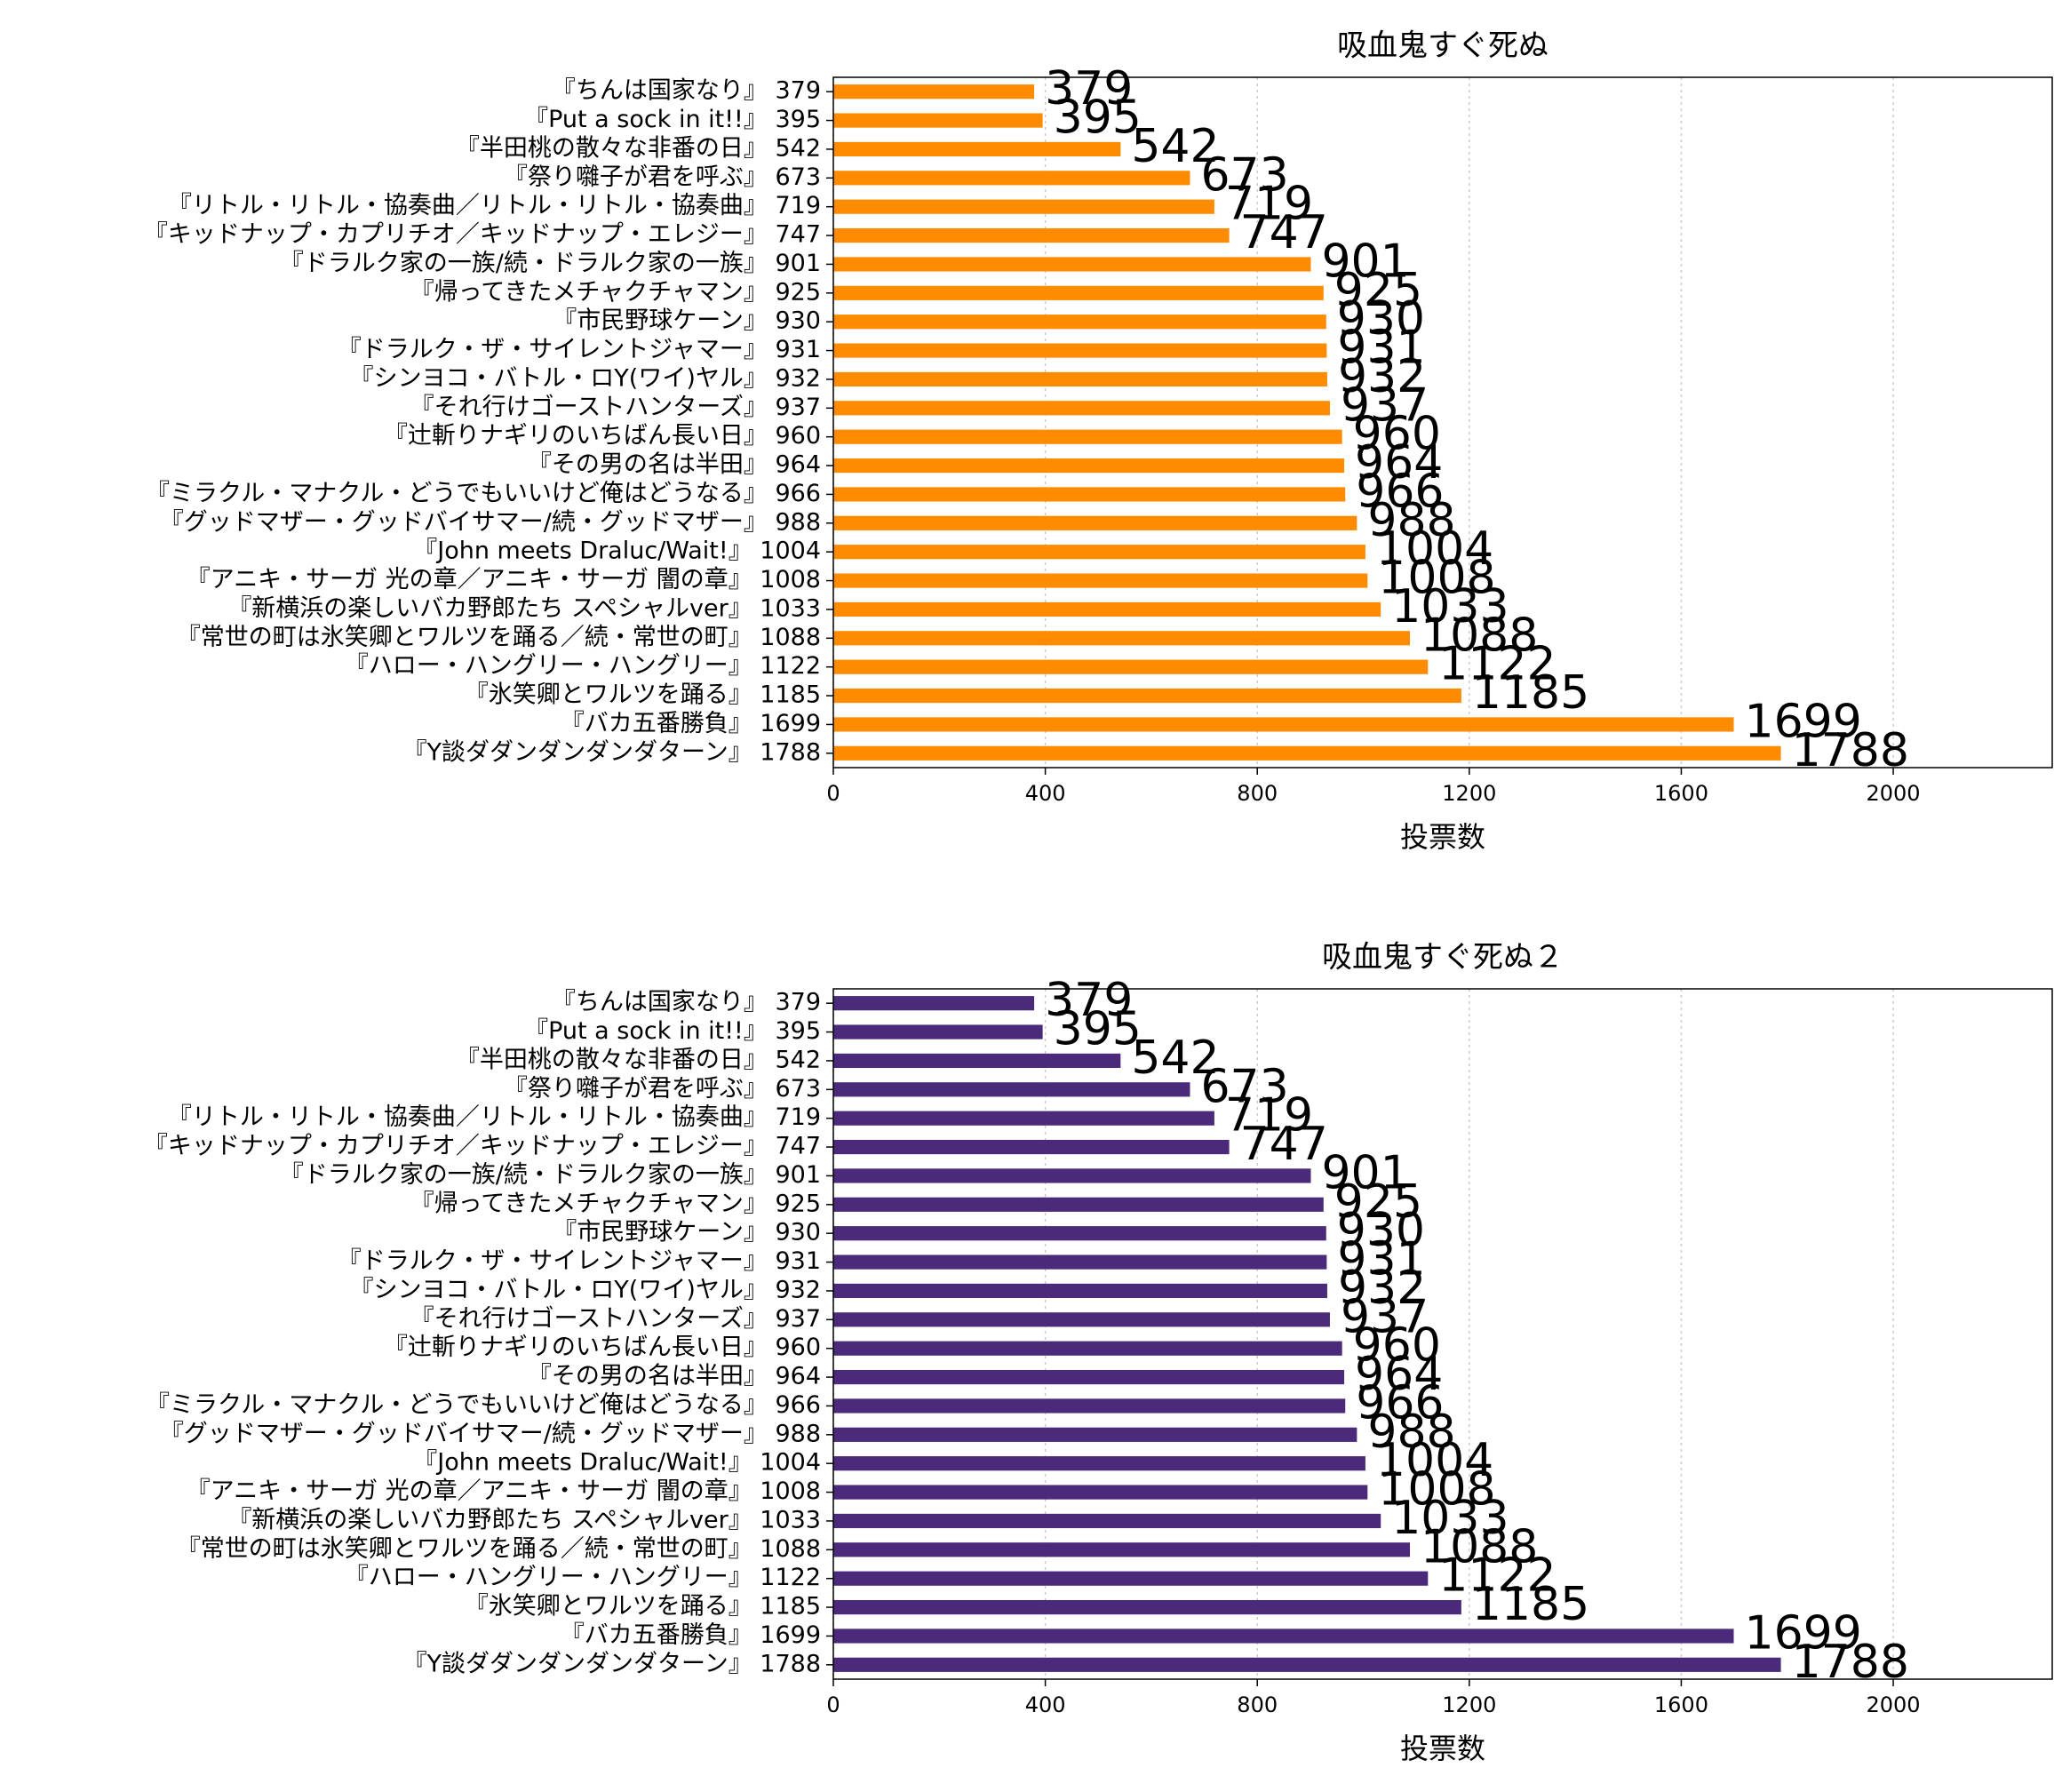 This screenshot has height=1792, width=2070. Describe the element at coordinates (1479, 1547) in the screenshot. I see `value-label: 1088` at that location.